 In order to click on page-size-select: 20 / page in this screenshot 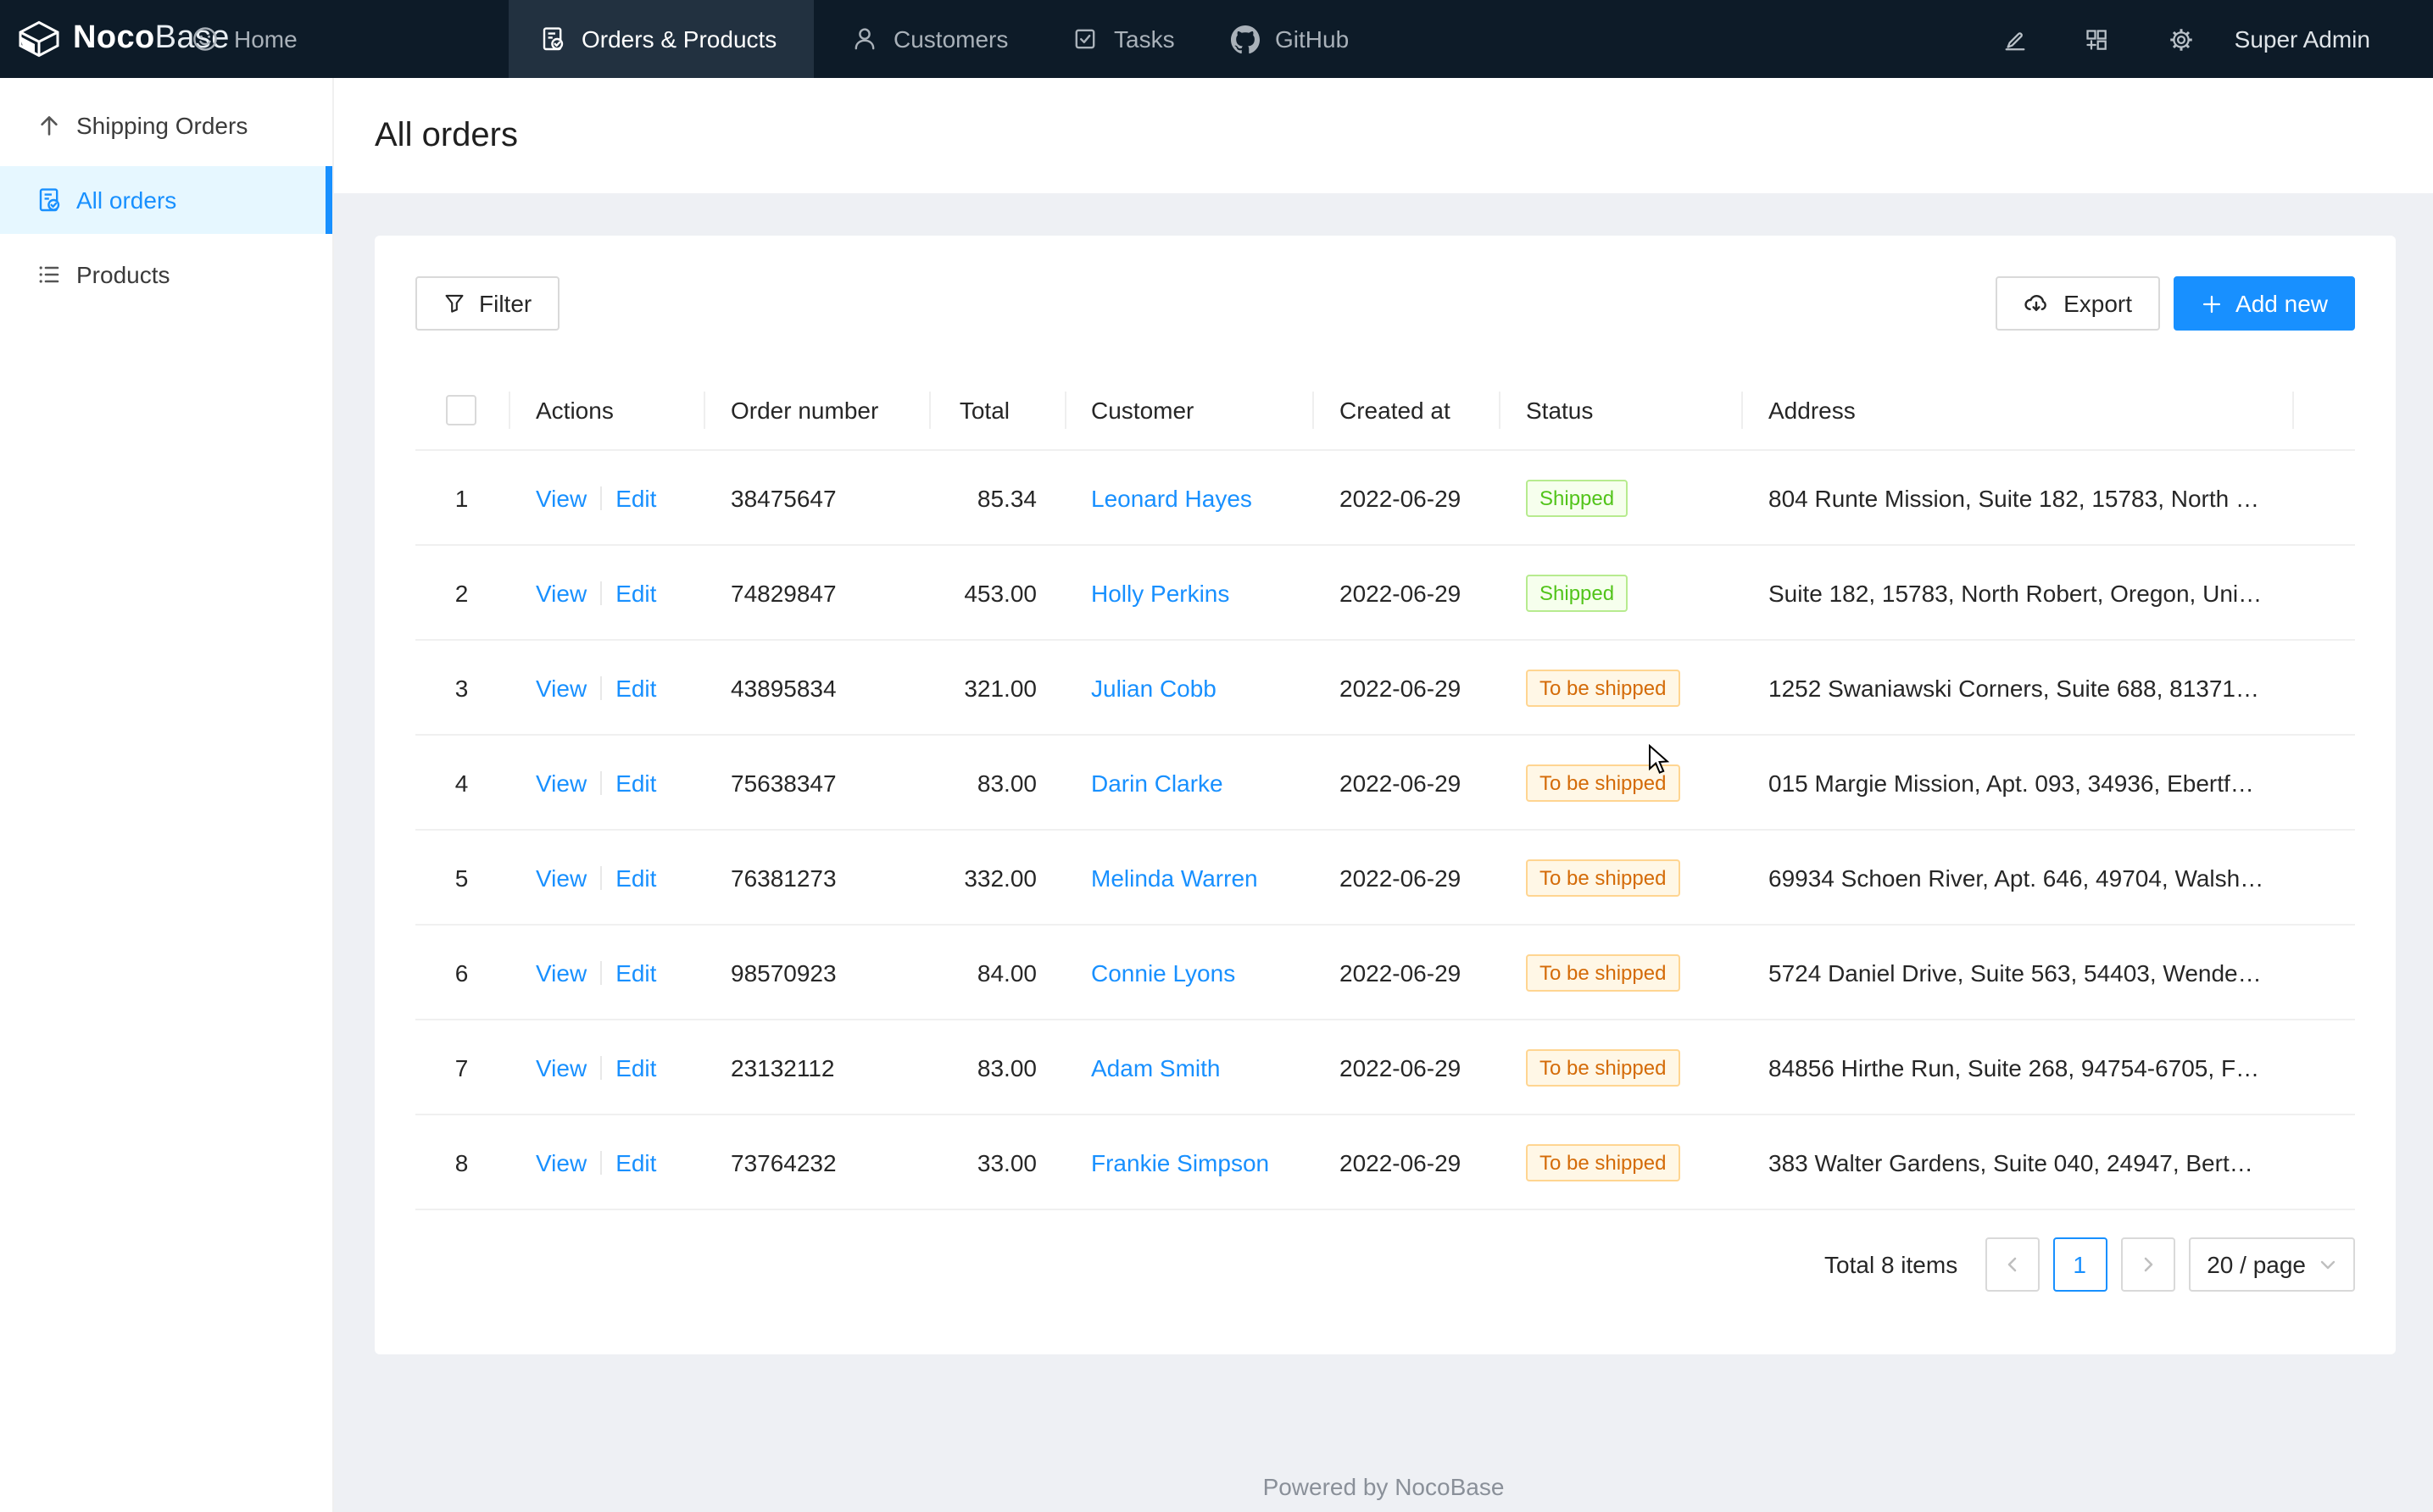, I will do `click(2272, 1264)`.